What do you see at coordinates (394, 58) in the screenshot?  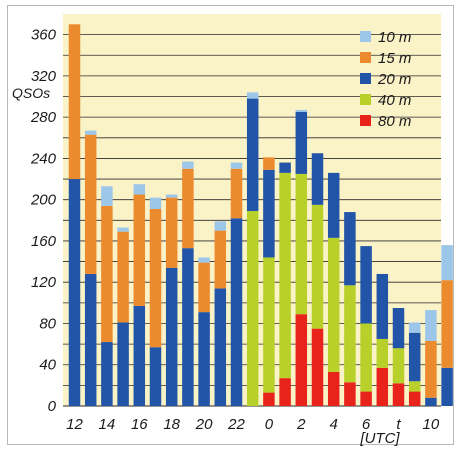 I see `legend-label: 15 m` at bounding box center [394, 58].